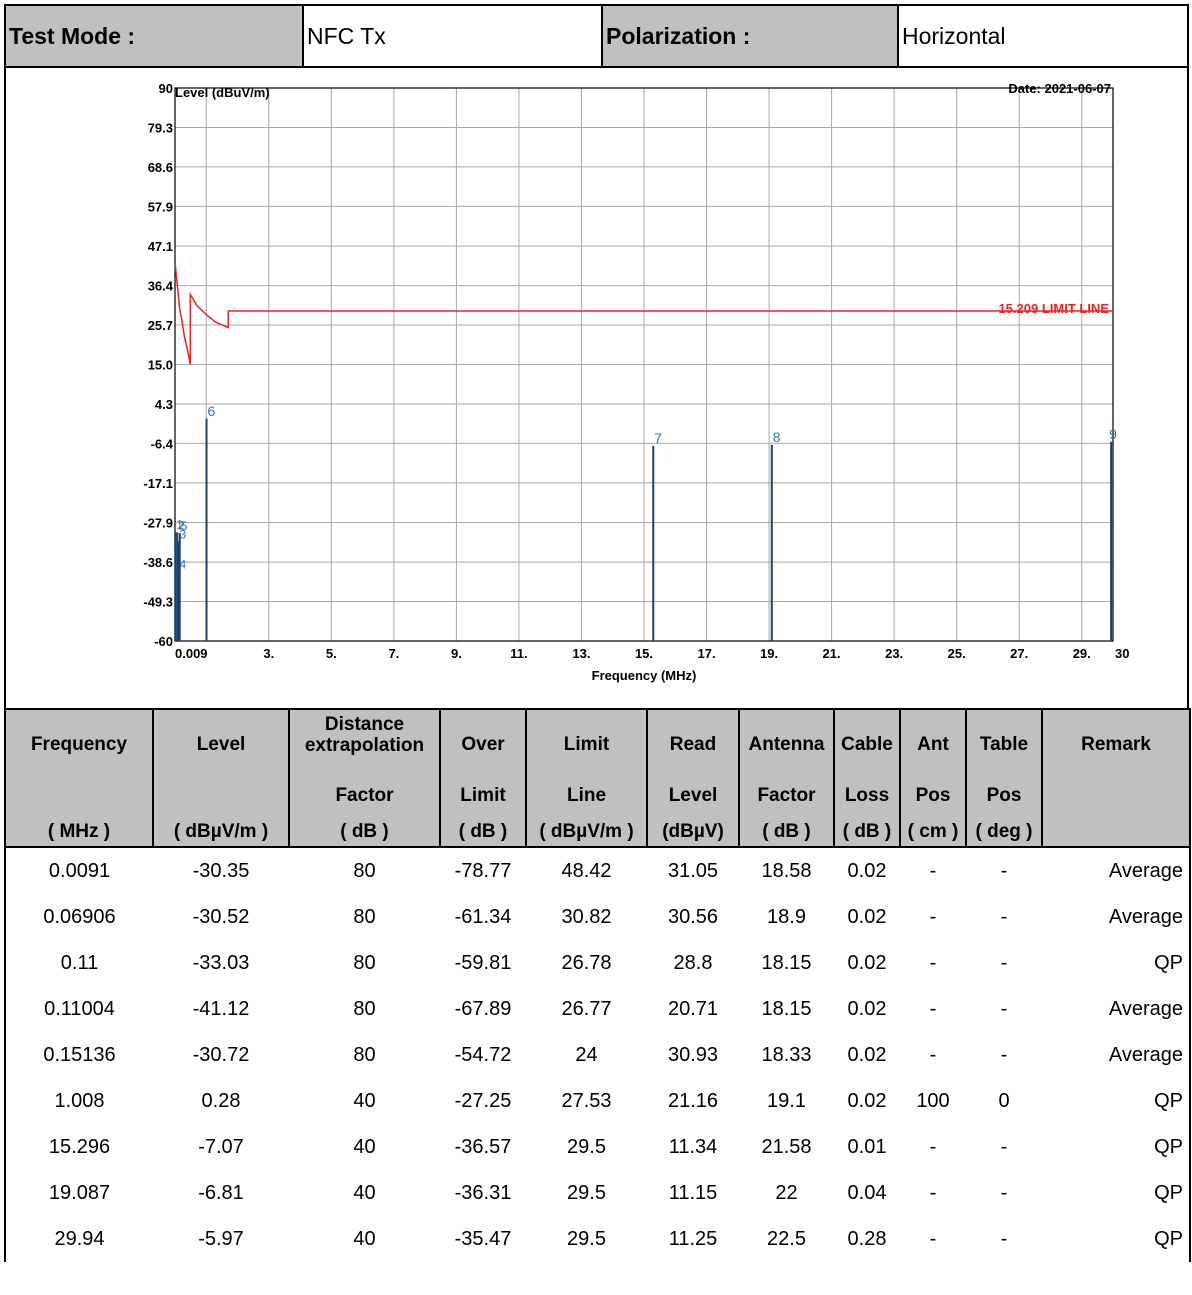 The height and width of the screenshot is (1295, 1192). I want to click on column-header-line: Read, so click(693, 744).